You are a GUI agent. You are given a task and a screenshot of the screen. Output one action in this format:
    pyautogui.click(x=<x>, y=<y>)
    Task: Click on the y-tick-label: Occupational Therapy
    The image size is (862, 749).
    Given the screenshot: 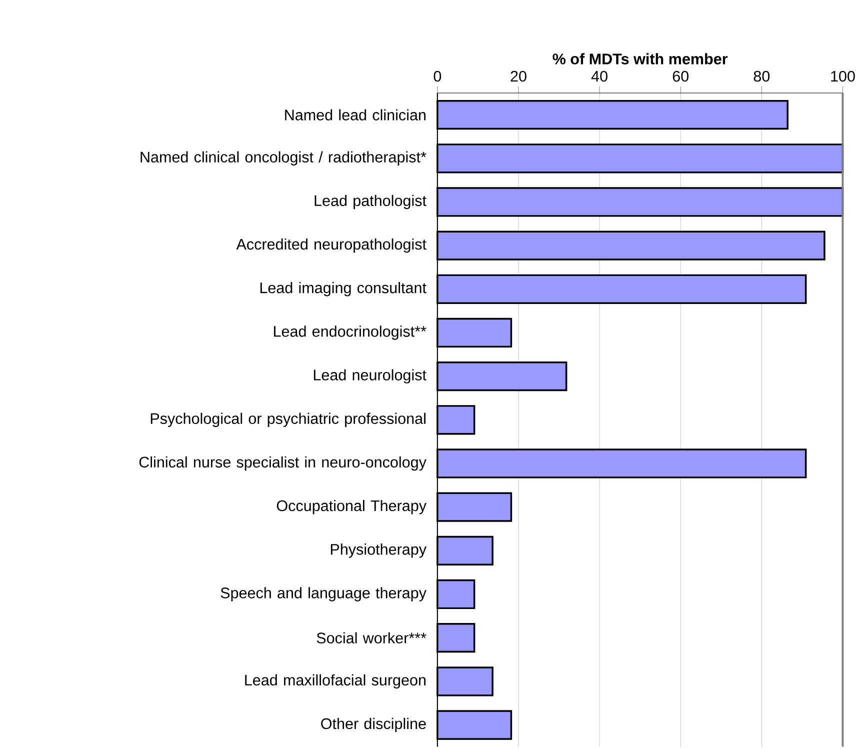 What is the action you would take?
    pyautogui.click(x=351, y=507)
    